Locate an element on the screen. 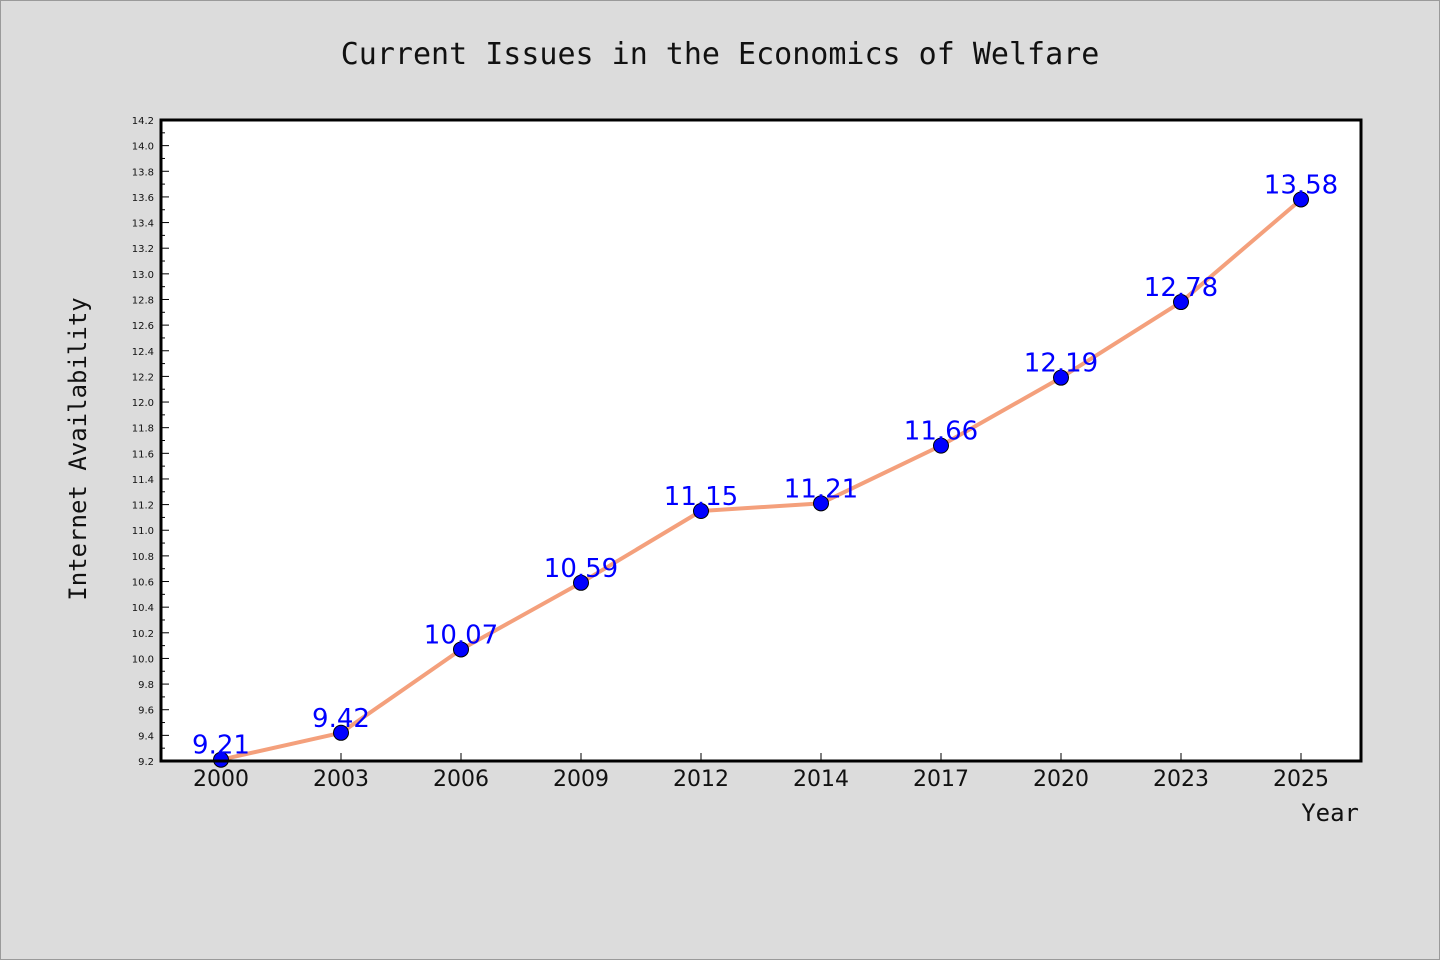  y-tick-label: 12.4 is located at coordinates (143, 352).